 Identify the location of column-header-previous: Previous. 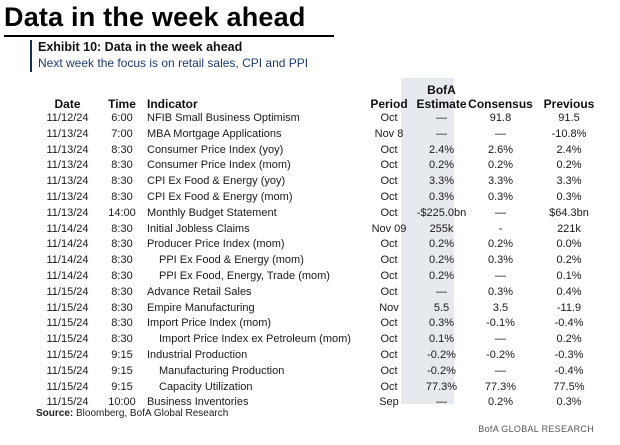
(569, 104).